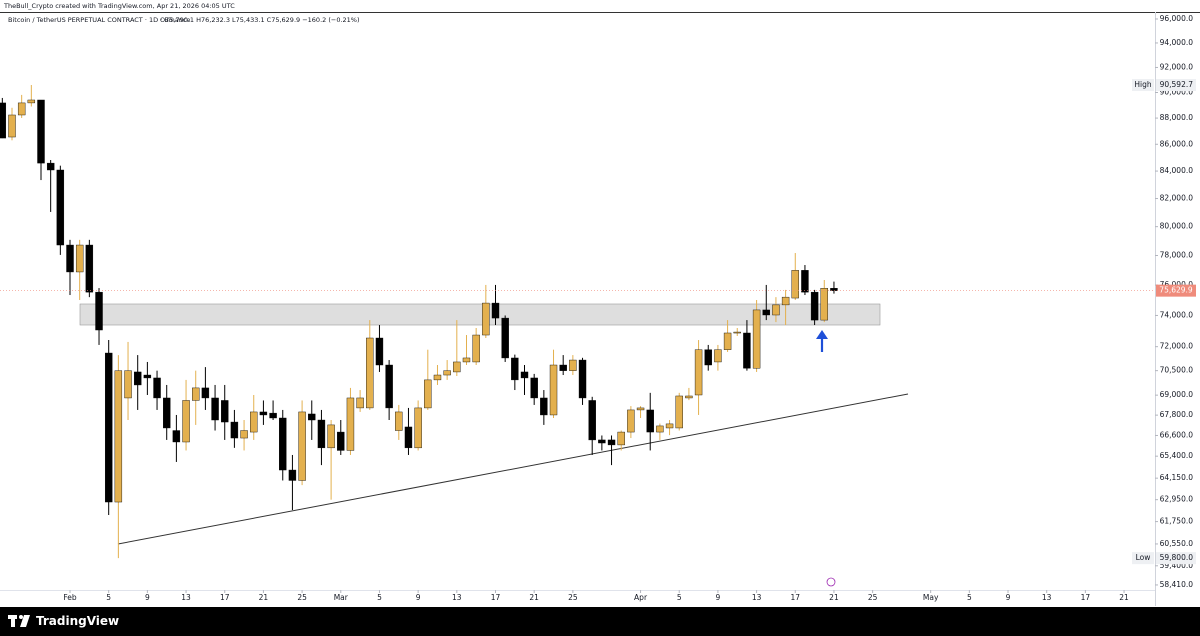 This screenshot has width=1200, height=636. What do you see at coordinates (1177, 143) in the screenshot?
I see `y-tick-label: 86,000.0` at bounding box center [1177, 143].